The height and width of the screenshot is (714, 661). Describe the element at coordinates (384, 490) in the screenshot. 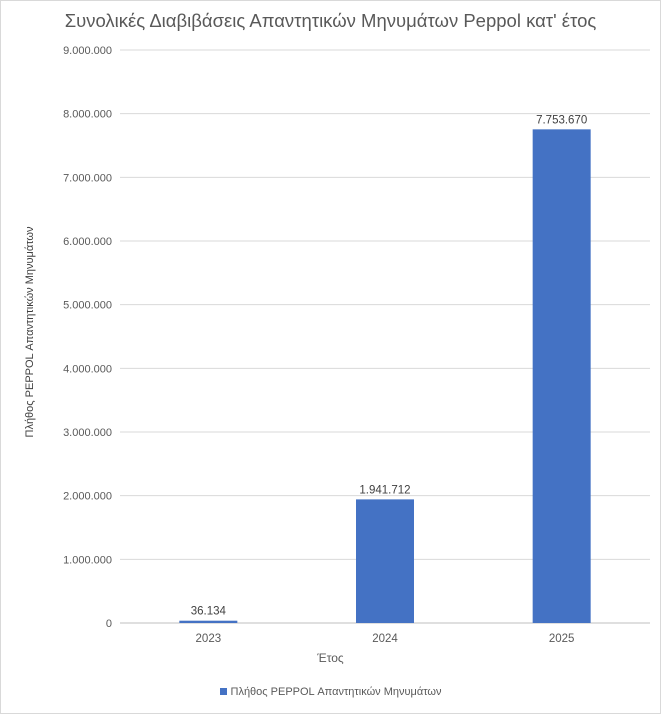

I see `data-label-2024: 1.941.712` at that location.